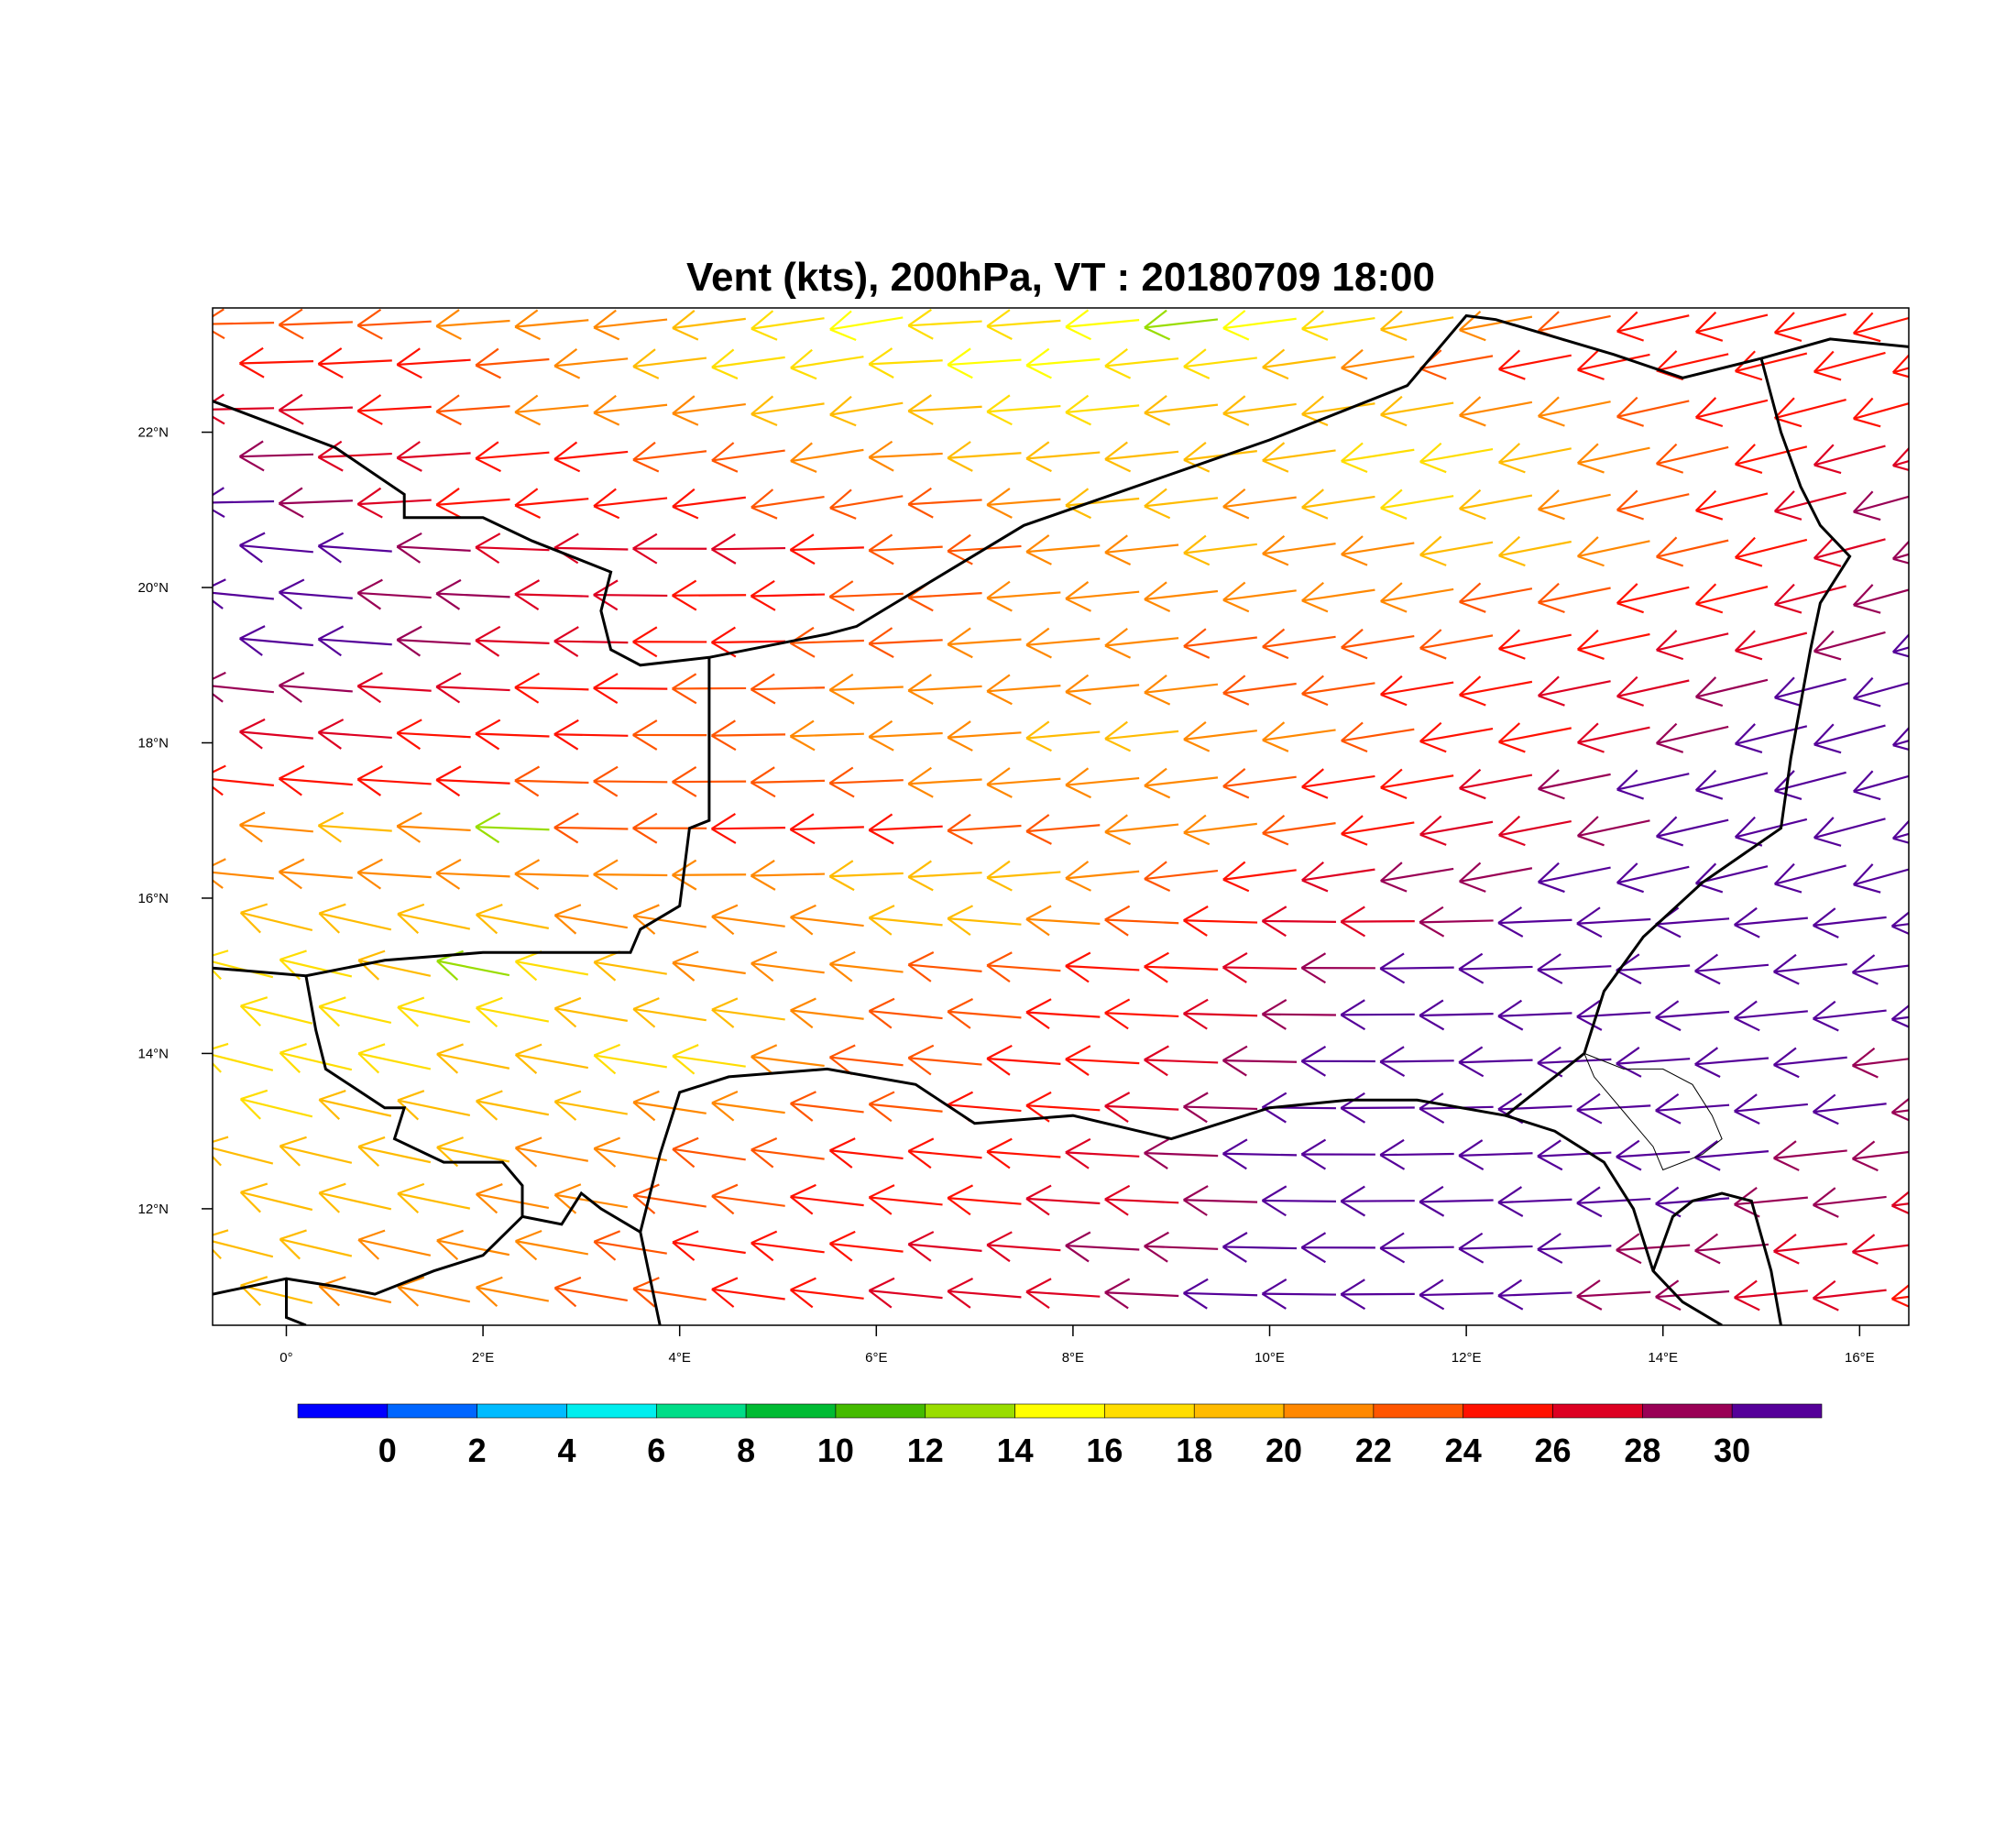 The height and width of the screenshot is (1833, 2016). I want to click on colorbar-label: 24, so click(1463, 1450).